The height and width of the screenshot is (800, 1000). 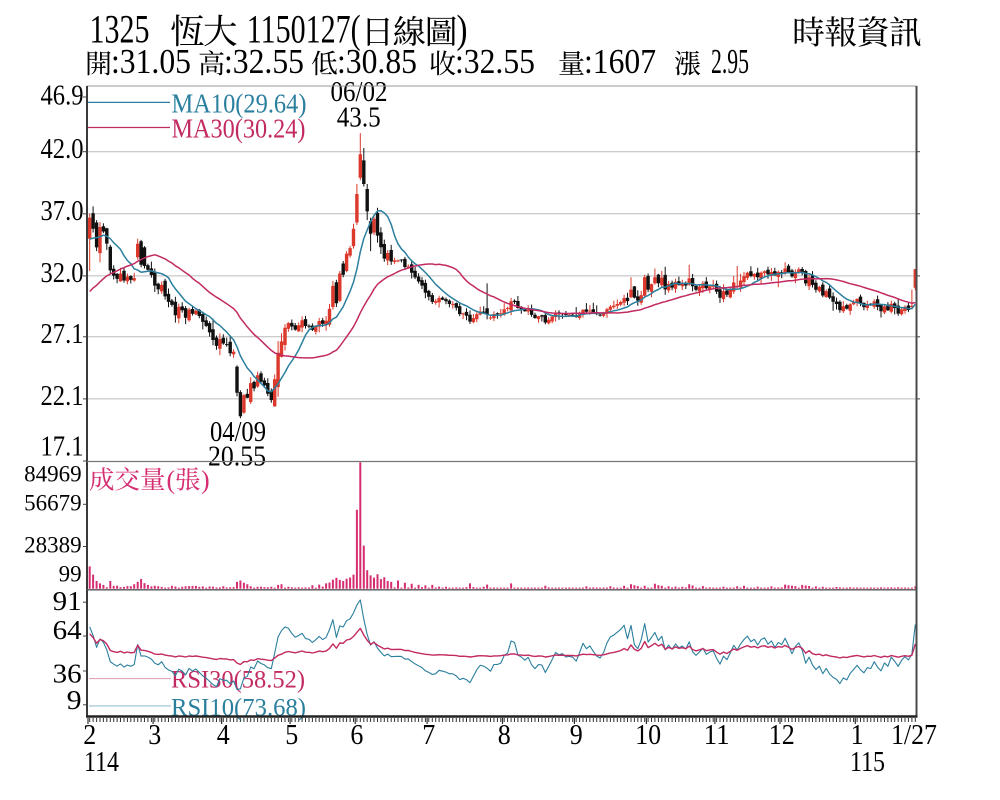 What do you see at coordinates (359, 118) in the screenshot?
I see `svg-text: 43.5` at bounding box center [359, 118].